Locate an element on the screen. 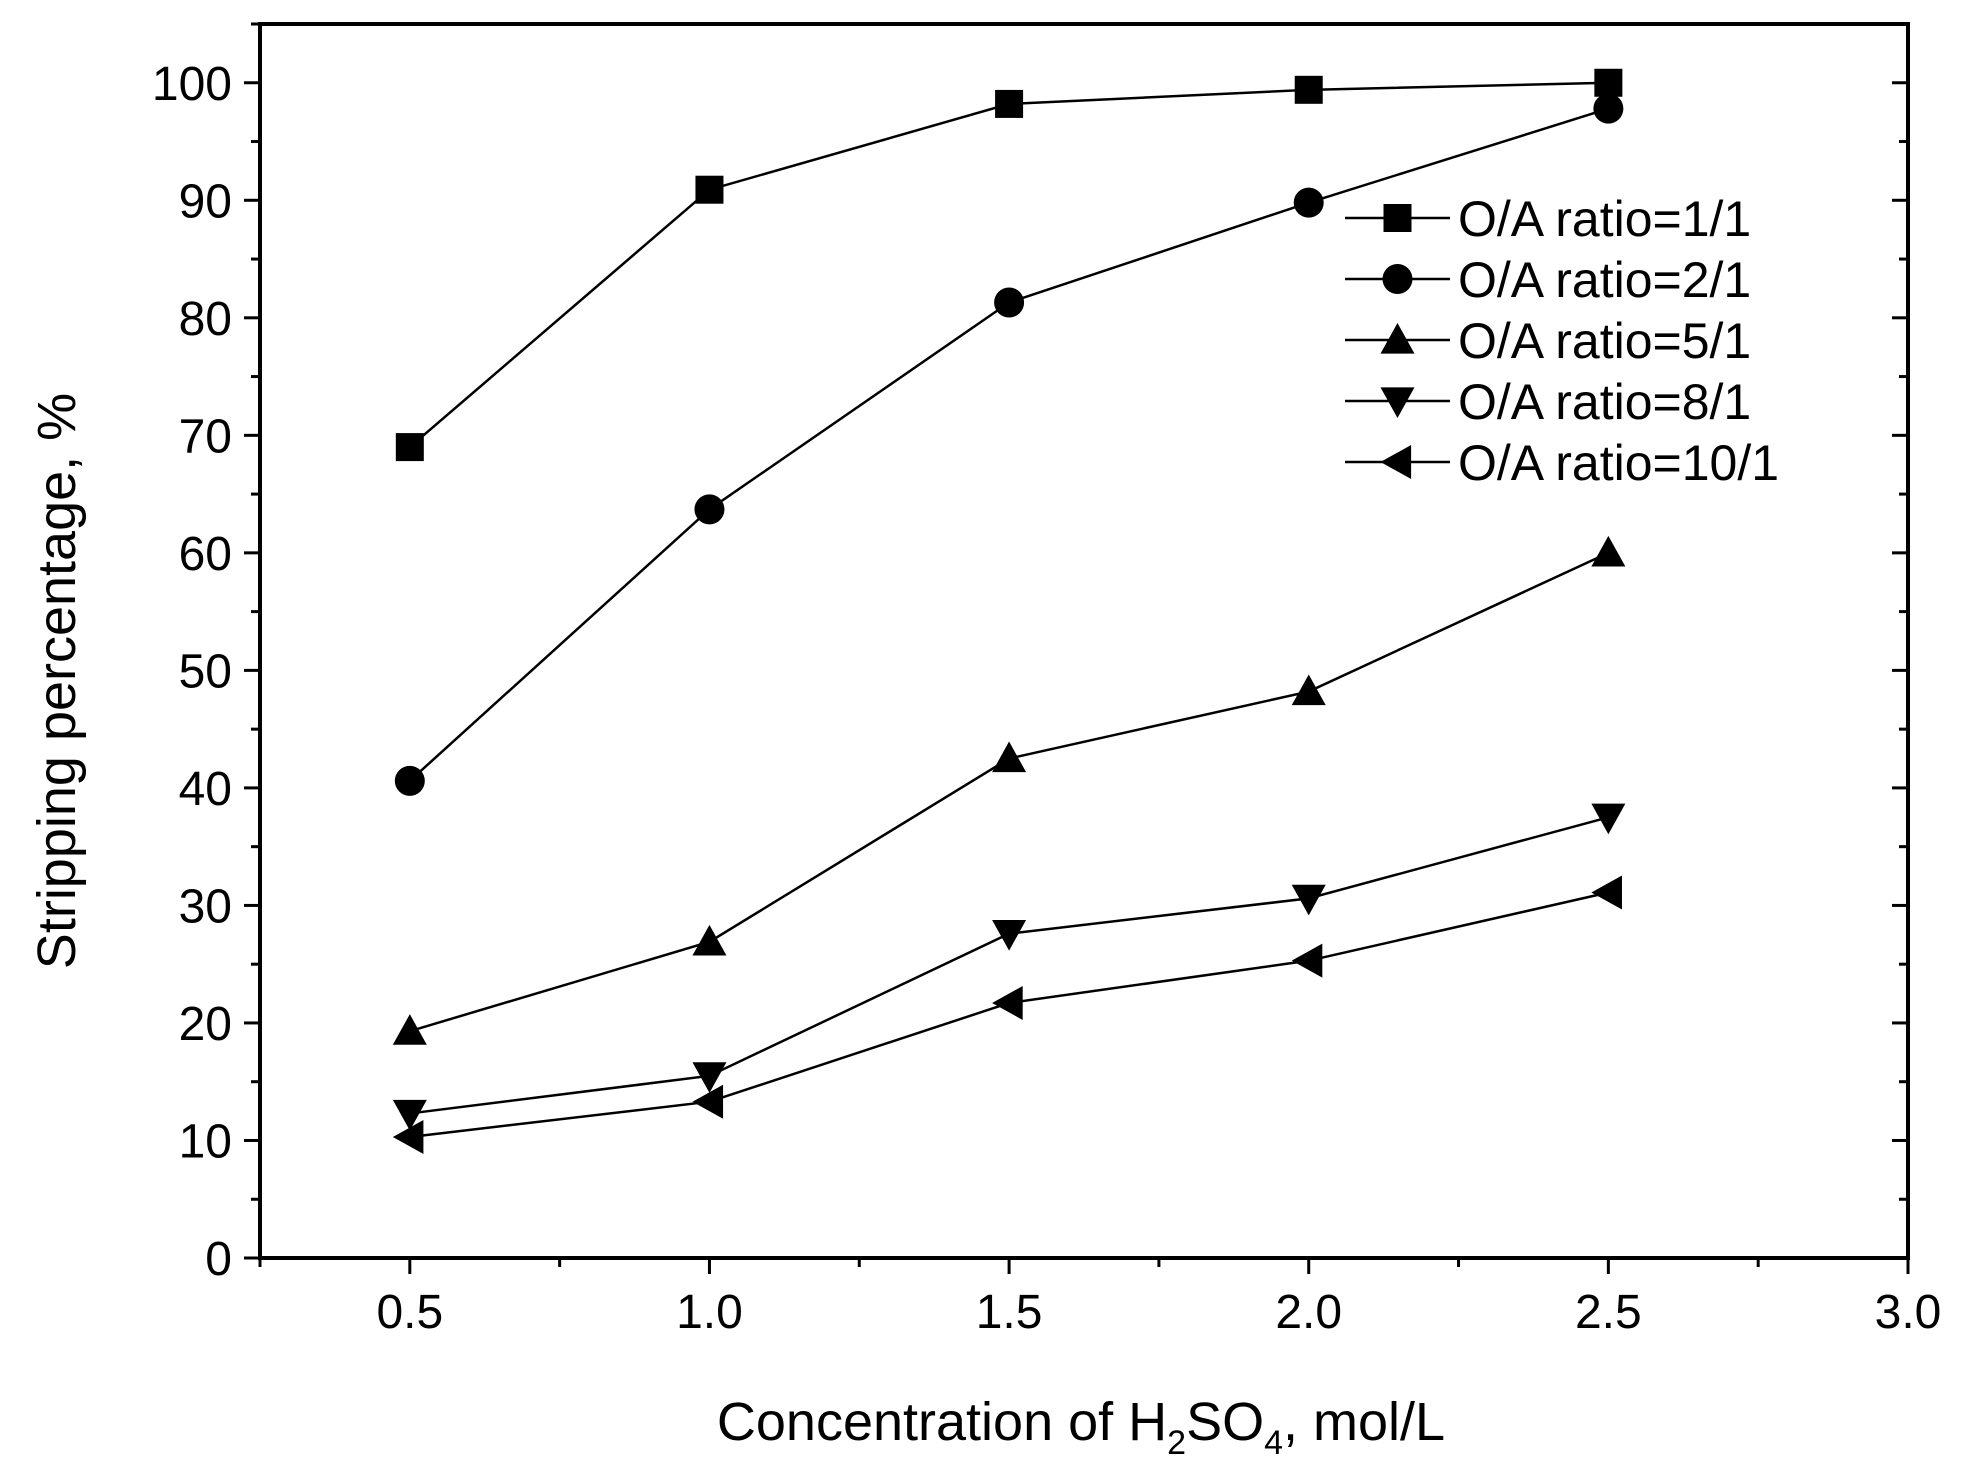 This screenshot has height=1471, width=1962. legend-item: O/A ratio=8/1 is located at coordinates (1548, 402).